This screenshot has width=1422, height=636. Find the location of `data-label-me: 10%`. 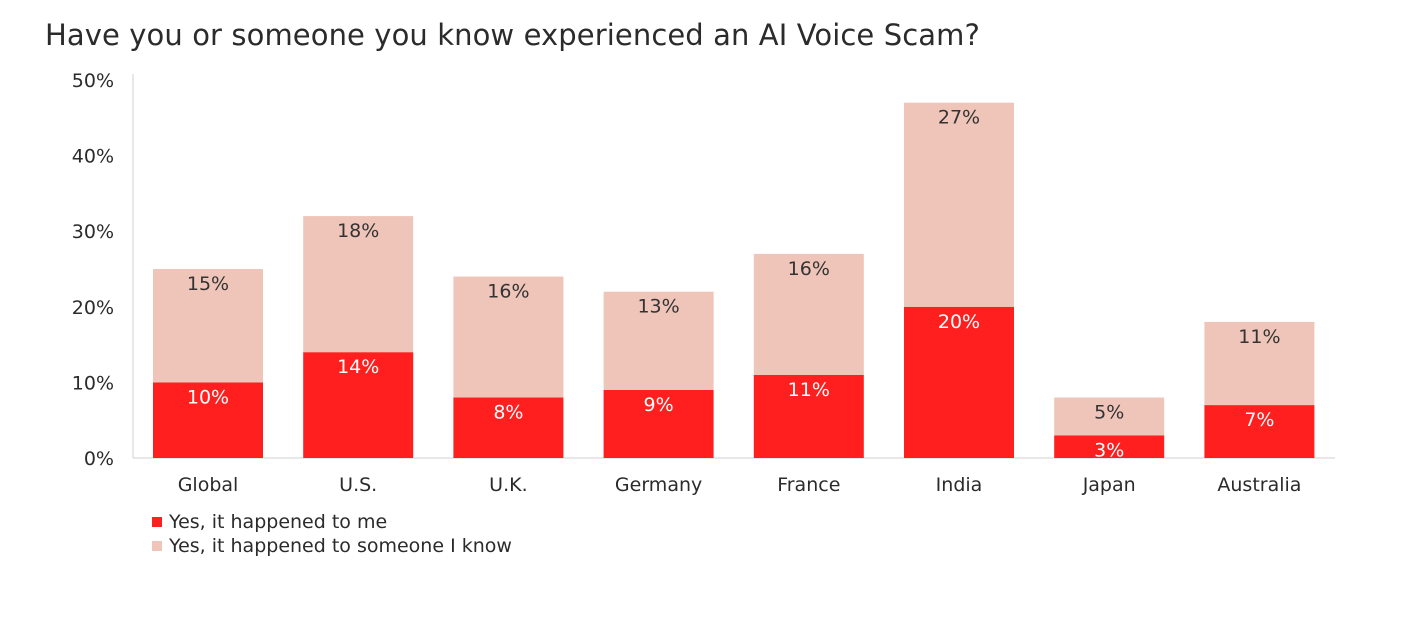

data-label-me: 10% is located at coordinates (208, 397).